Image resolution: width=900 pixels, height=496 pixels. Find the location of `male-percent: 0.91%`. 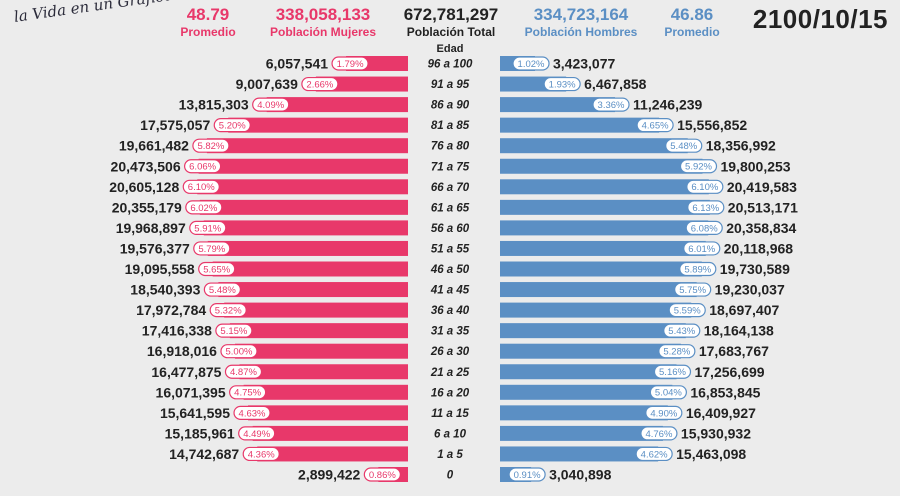

male-percent: 0.91% is located at coordinates (527, 475).